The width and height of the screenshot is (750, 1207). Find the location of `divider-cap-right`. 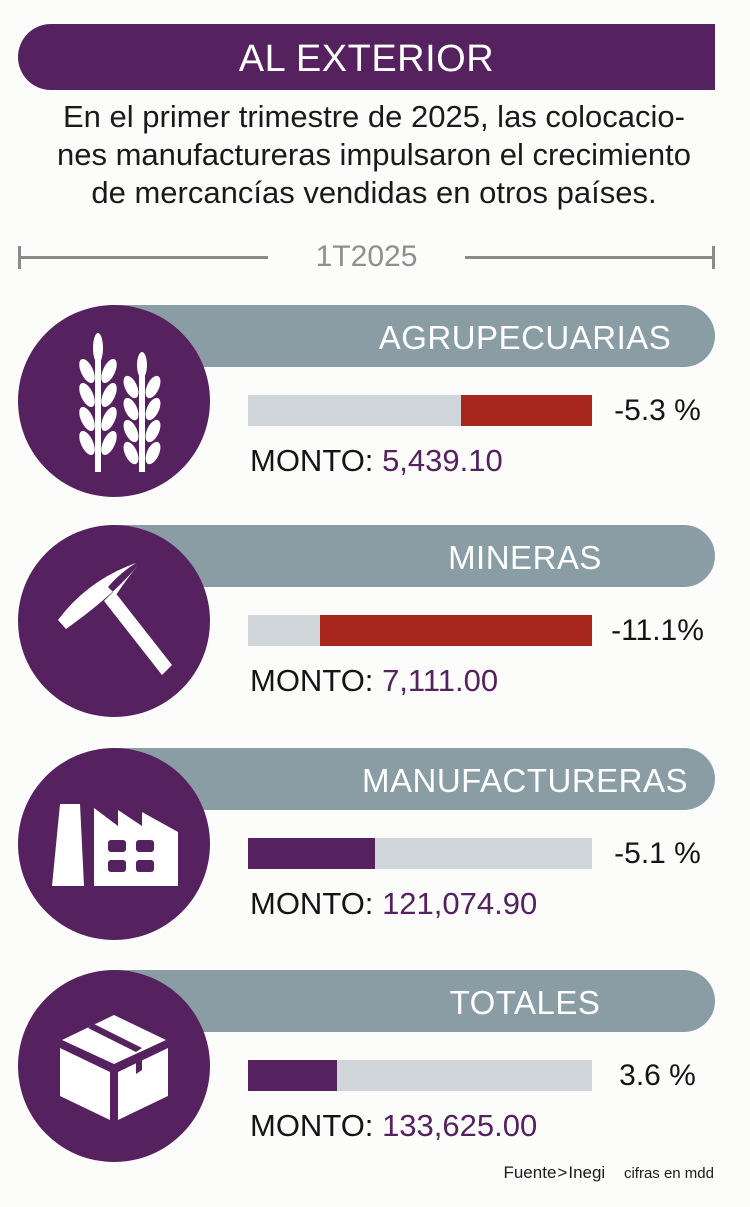

divider-cap-right is located at coordinates (713, 257).